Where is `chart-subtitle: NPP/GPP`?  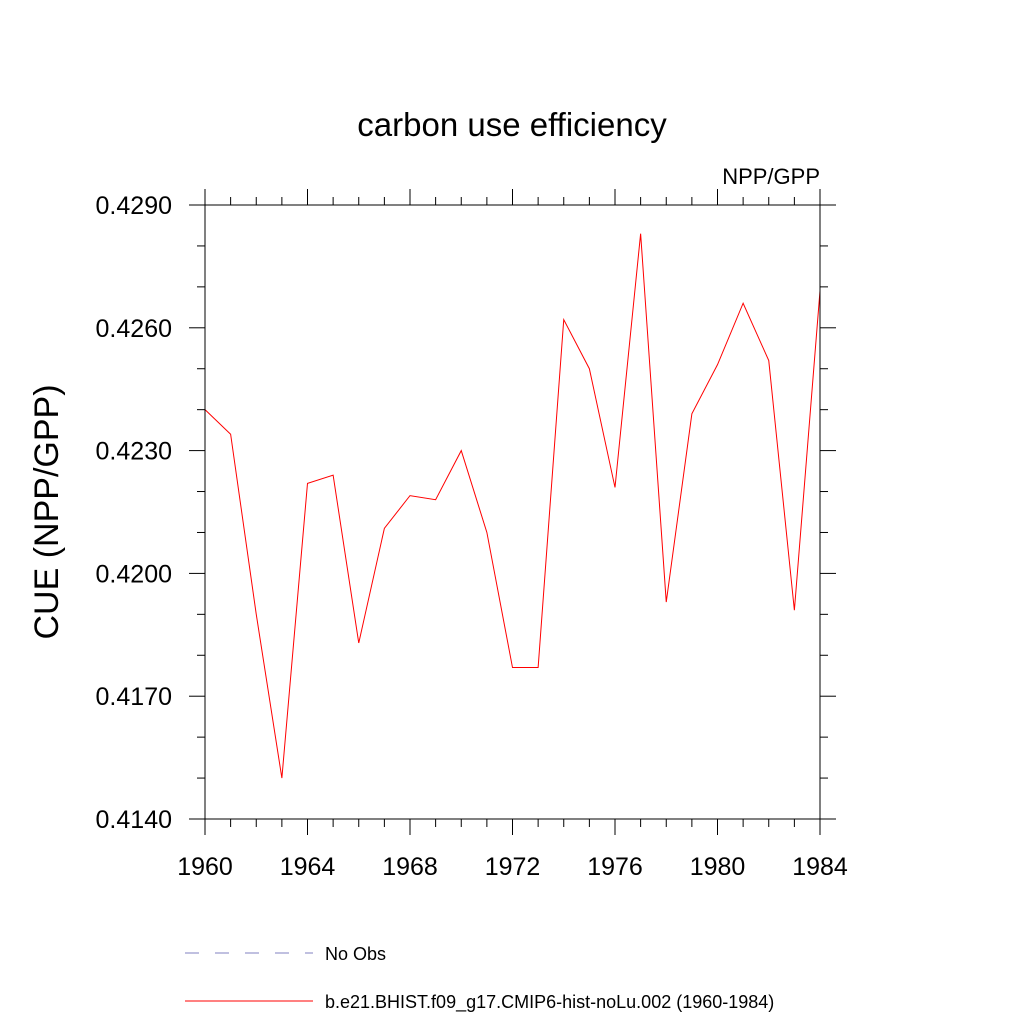
chart-subtitle: NPP/GPP is located at coordinates (771, 176).